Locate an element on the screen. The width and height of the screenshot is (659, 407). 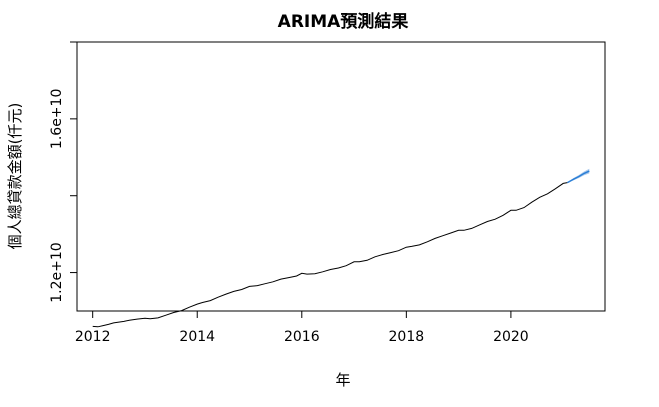
y-tick-label: 1.2e+10 is located at coordinates (57, 272).